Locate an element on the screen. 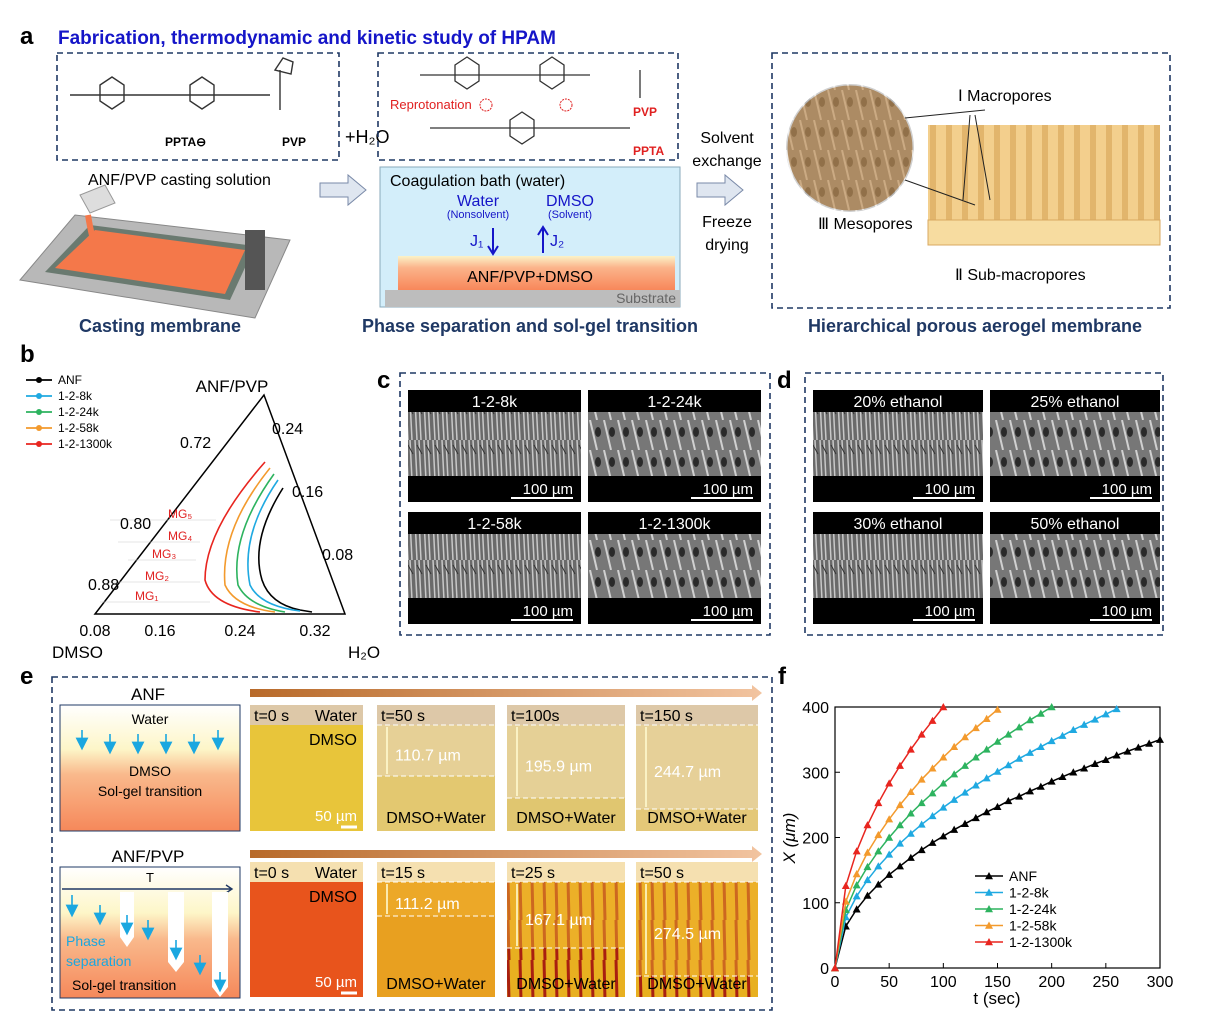 This screenshot has height=1033, width=1232. tick-label: 0.80 is located at coordinates (135, 524).